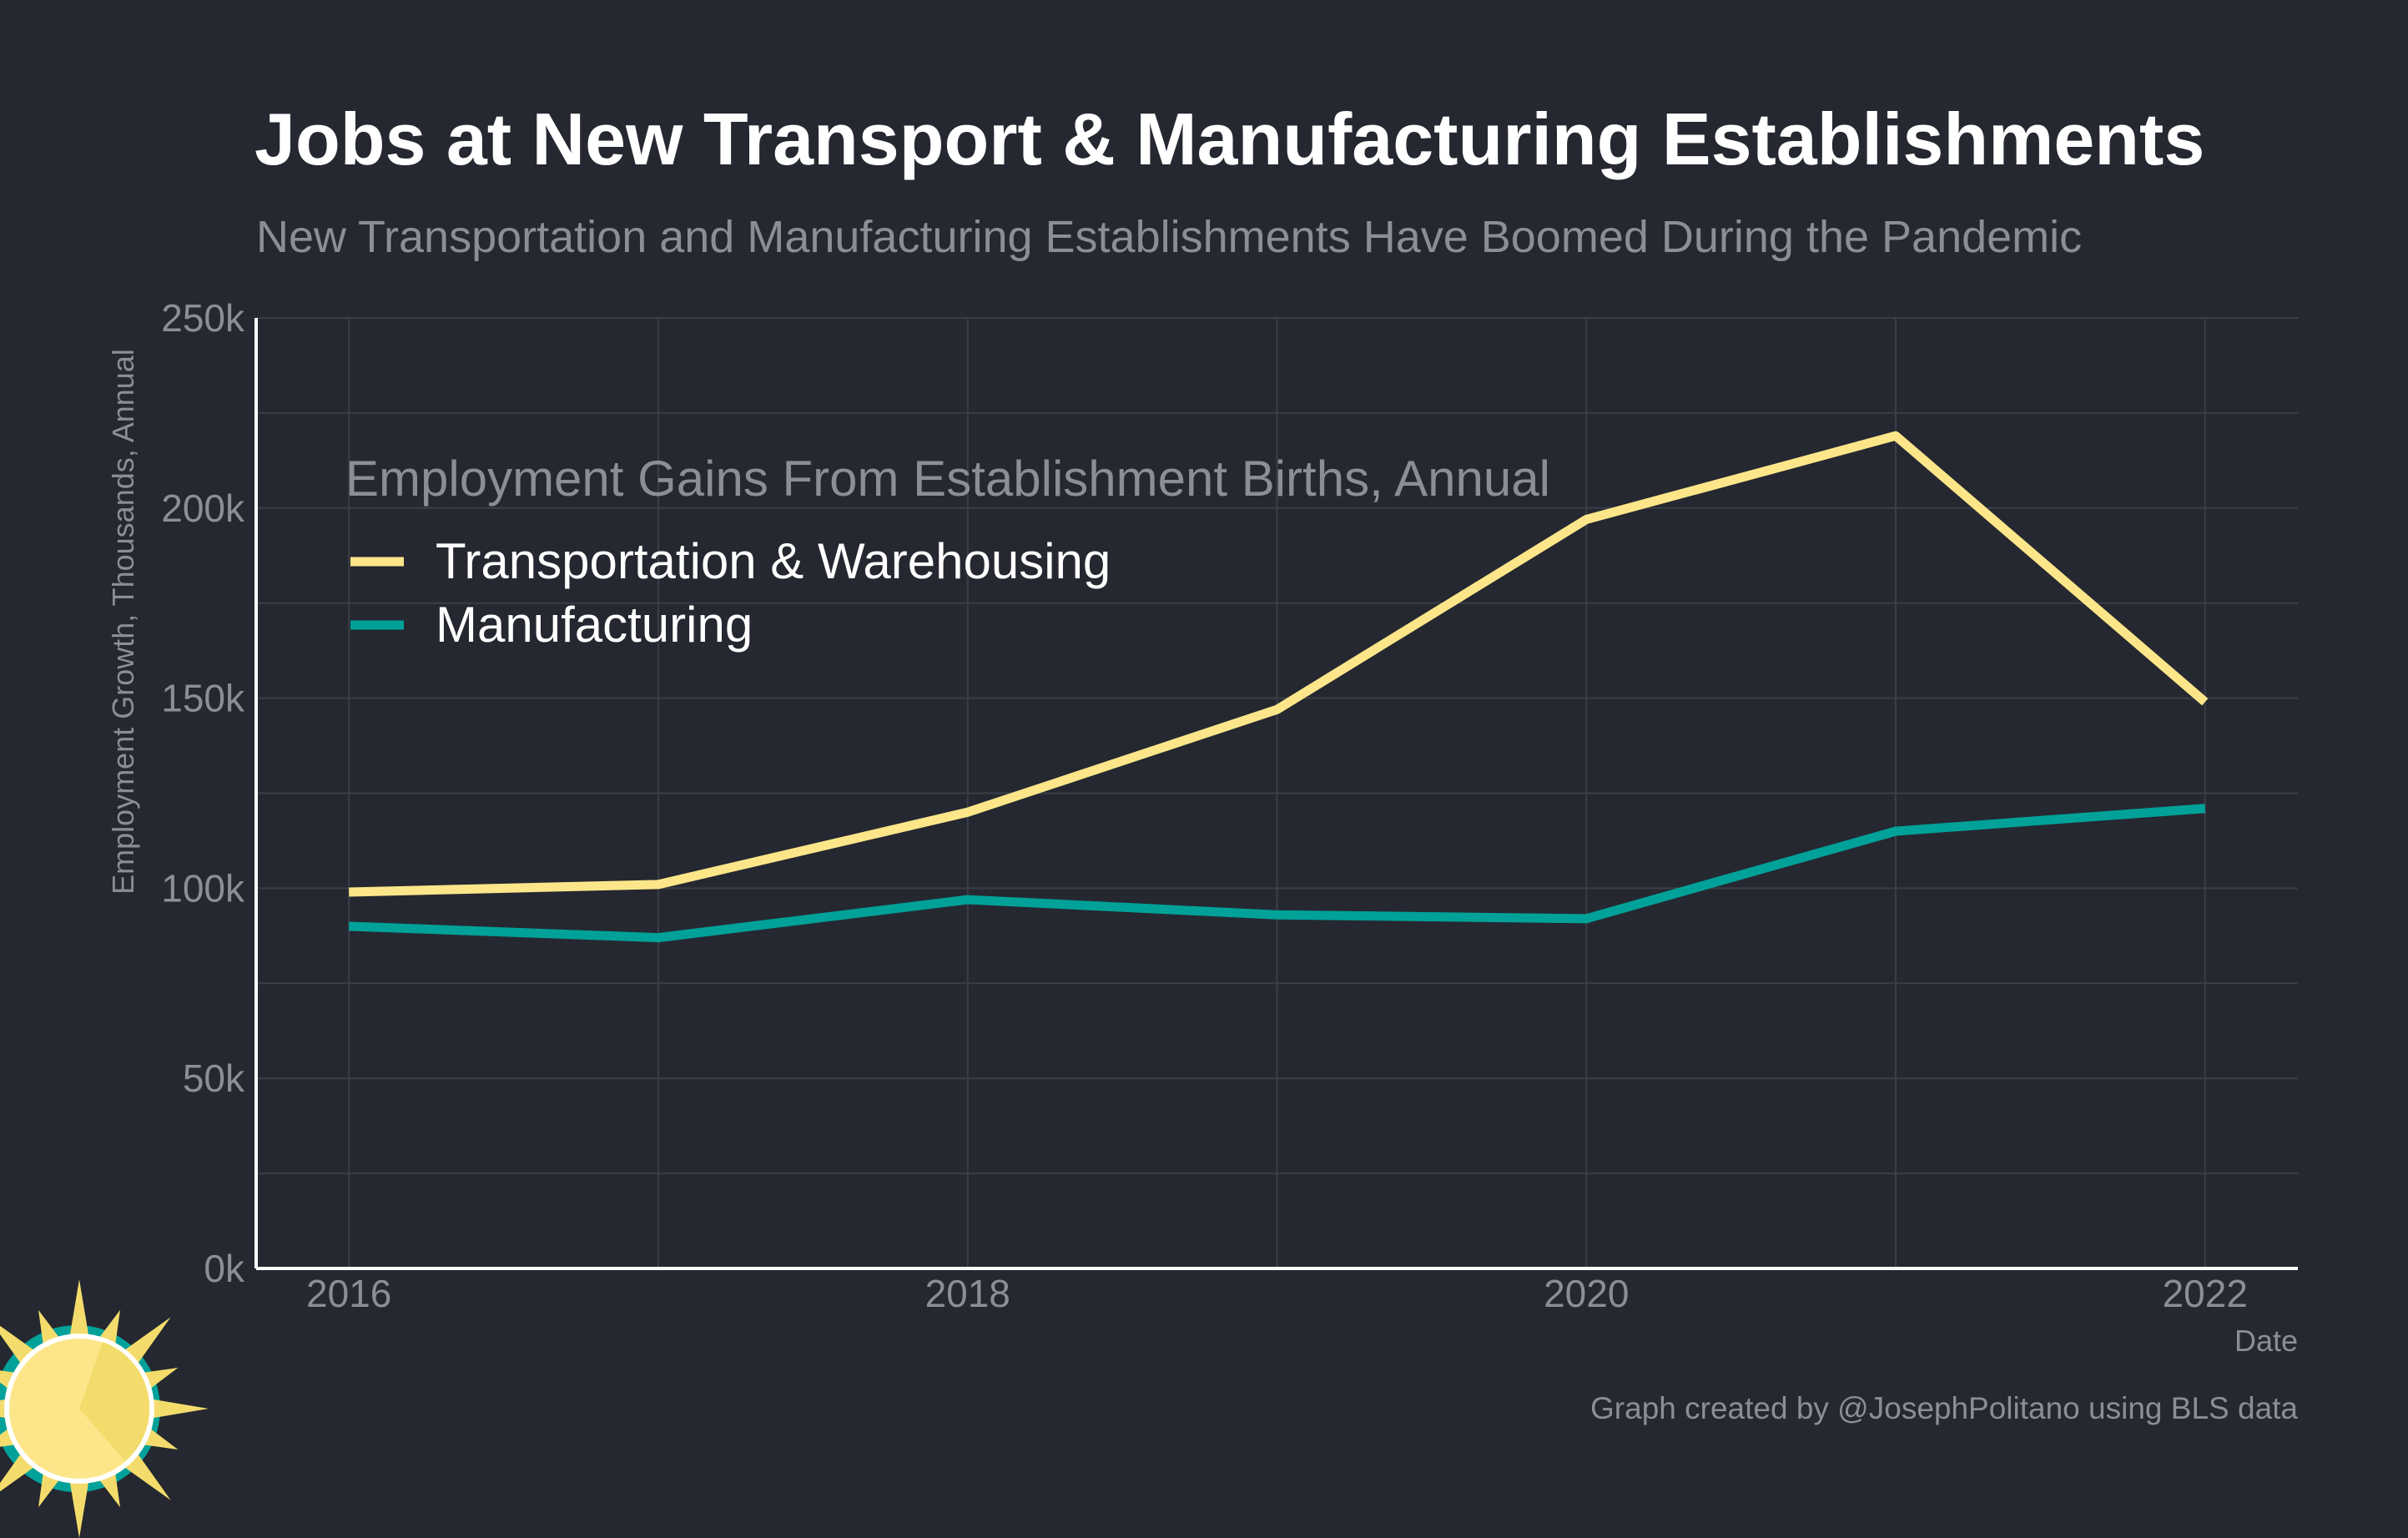 The width and height of the screenshot is (2408, 1538). What do you see at coordinates (1586, 1293) in the screenshot?
I see `x-tick-label: 2020` at bounding box center [1586, 1293].